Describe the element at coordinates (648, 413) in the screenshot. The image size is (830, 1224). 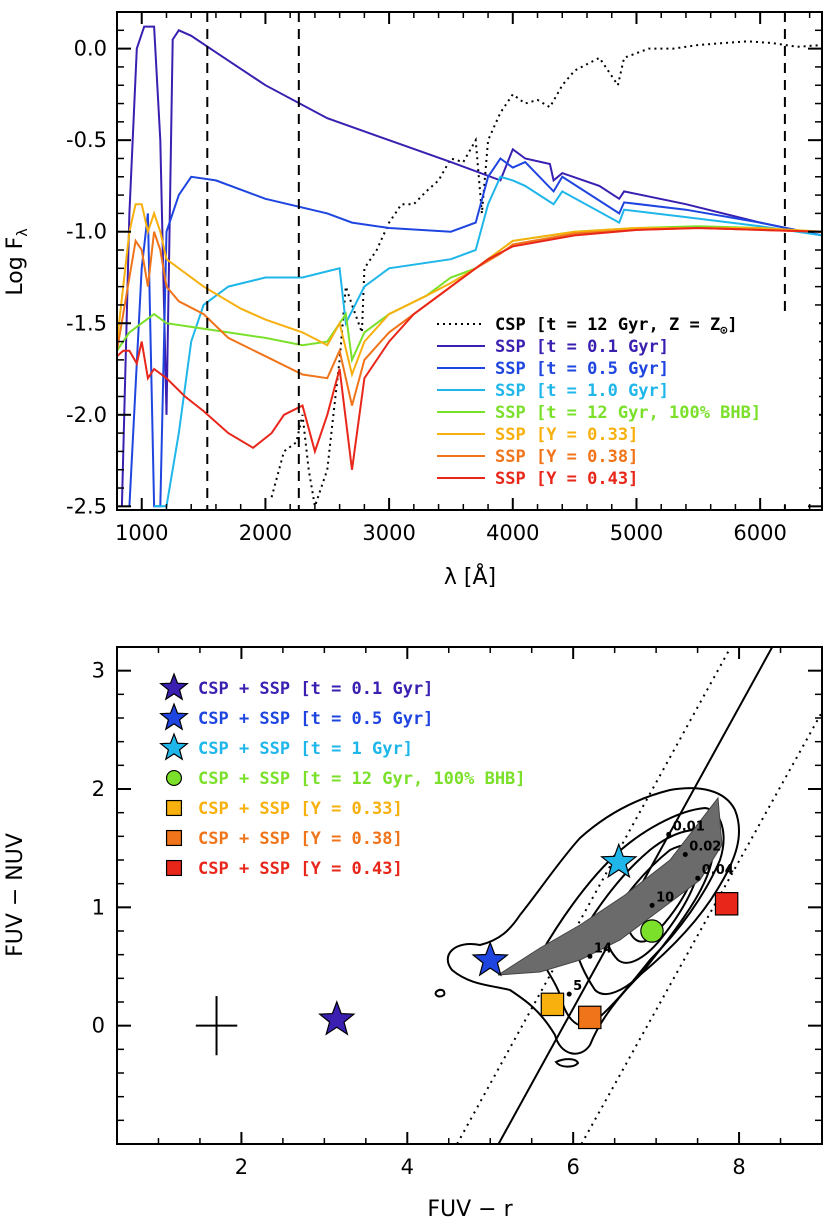
I see `legend-bracket: [t = 12 Gyr, 100% BHB]` at that location.